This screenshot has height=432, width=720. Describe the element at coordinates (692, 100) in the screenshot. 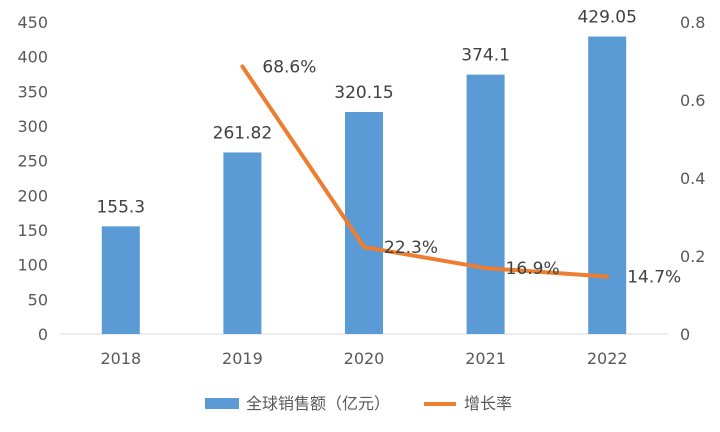

I see `right-tick-label: 0.6` at that location.